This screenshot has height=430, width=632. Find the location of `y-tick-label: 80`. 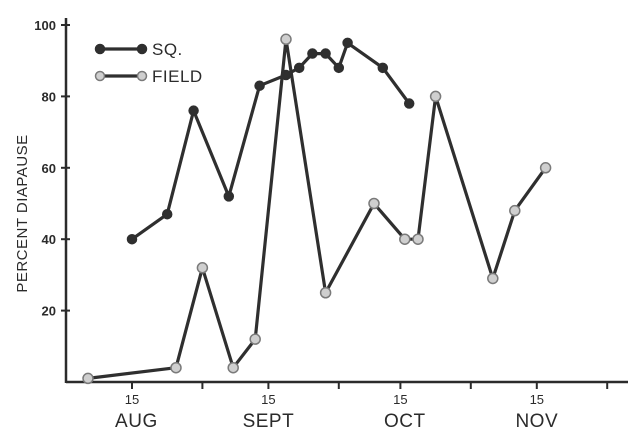

y-tick-label: 80 is located at coordinates (49, 96).